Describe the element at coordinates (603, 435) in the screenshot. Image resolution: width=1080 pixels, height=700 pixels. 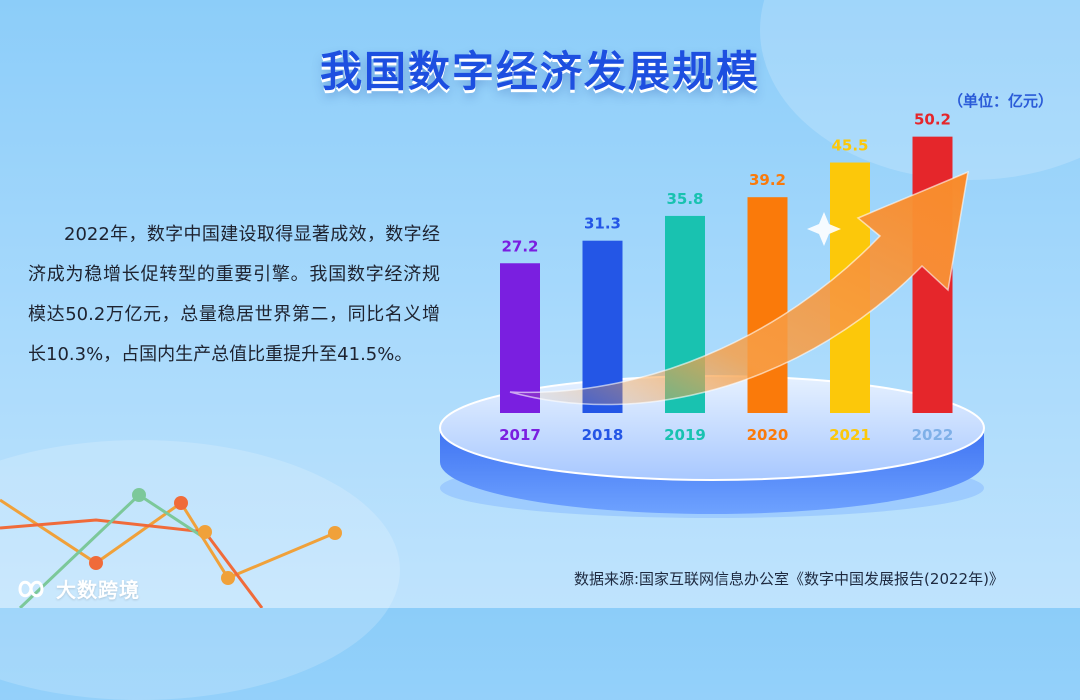
I see `category-label-2018: 2018` at that location.